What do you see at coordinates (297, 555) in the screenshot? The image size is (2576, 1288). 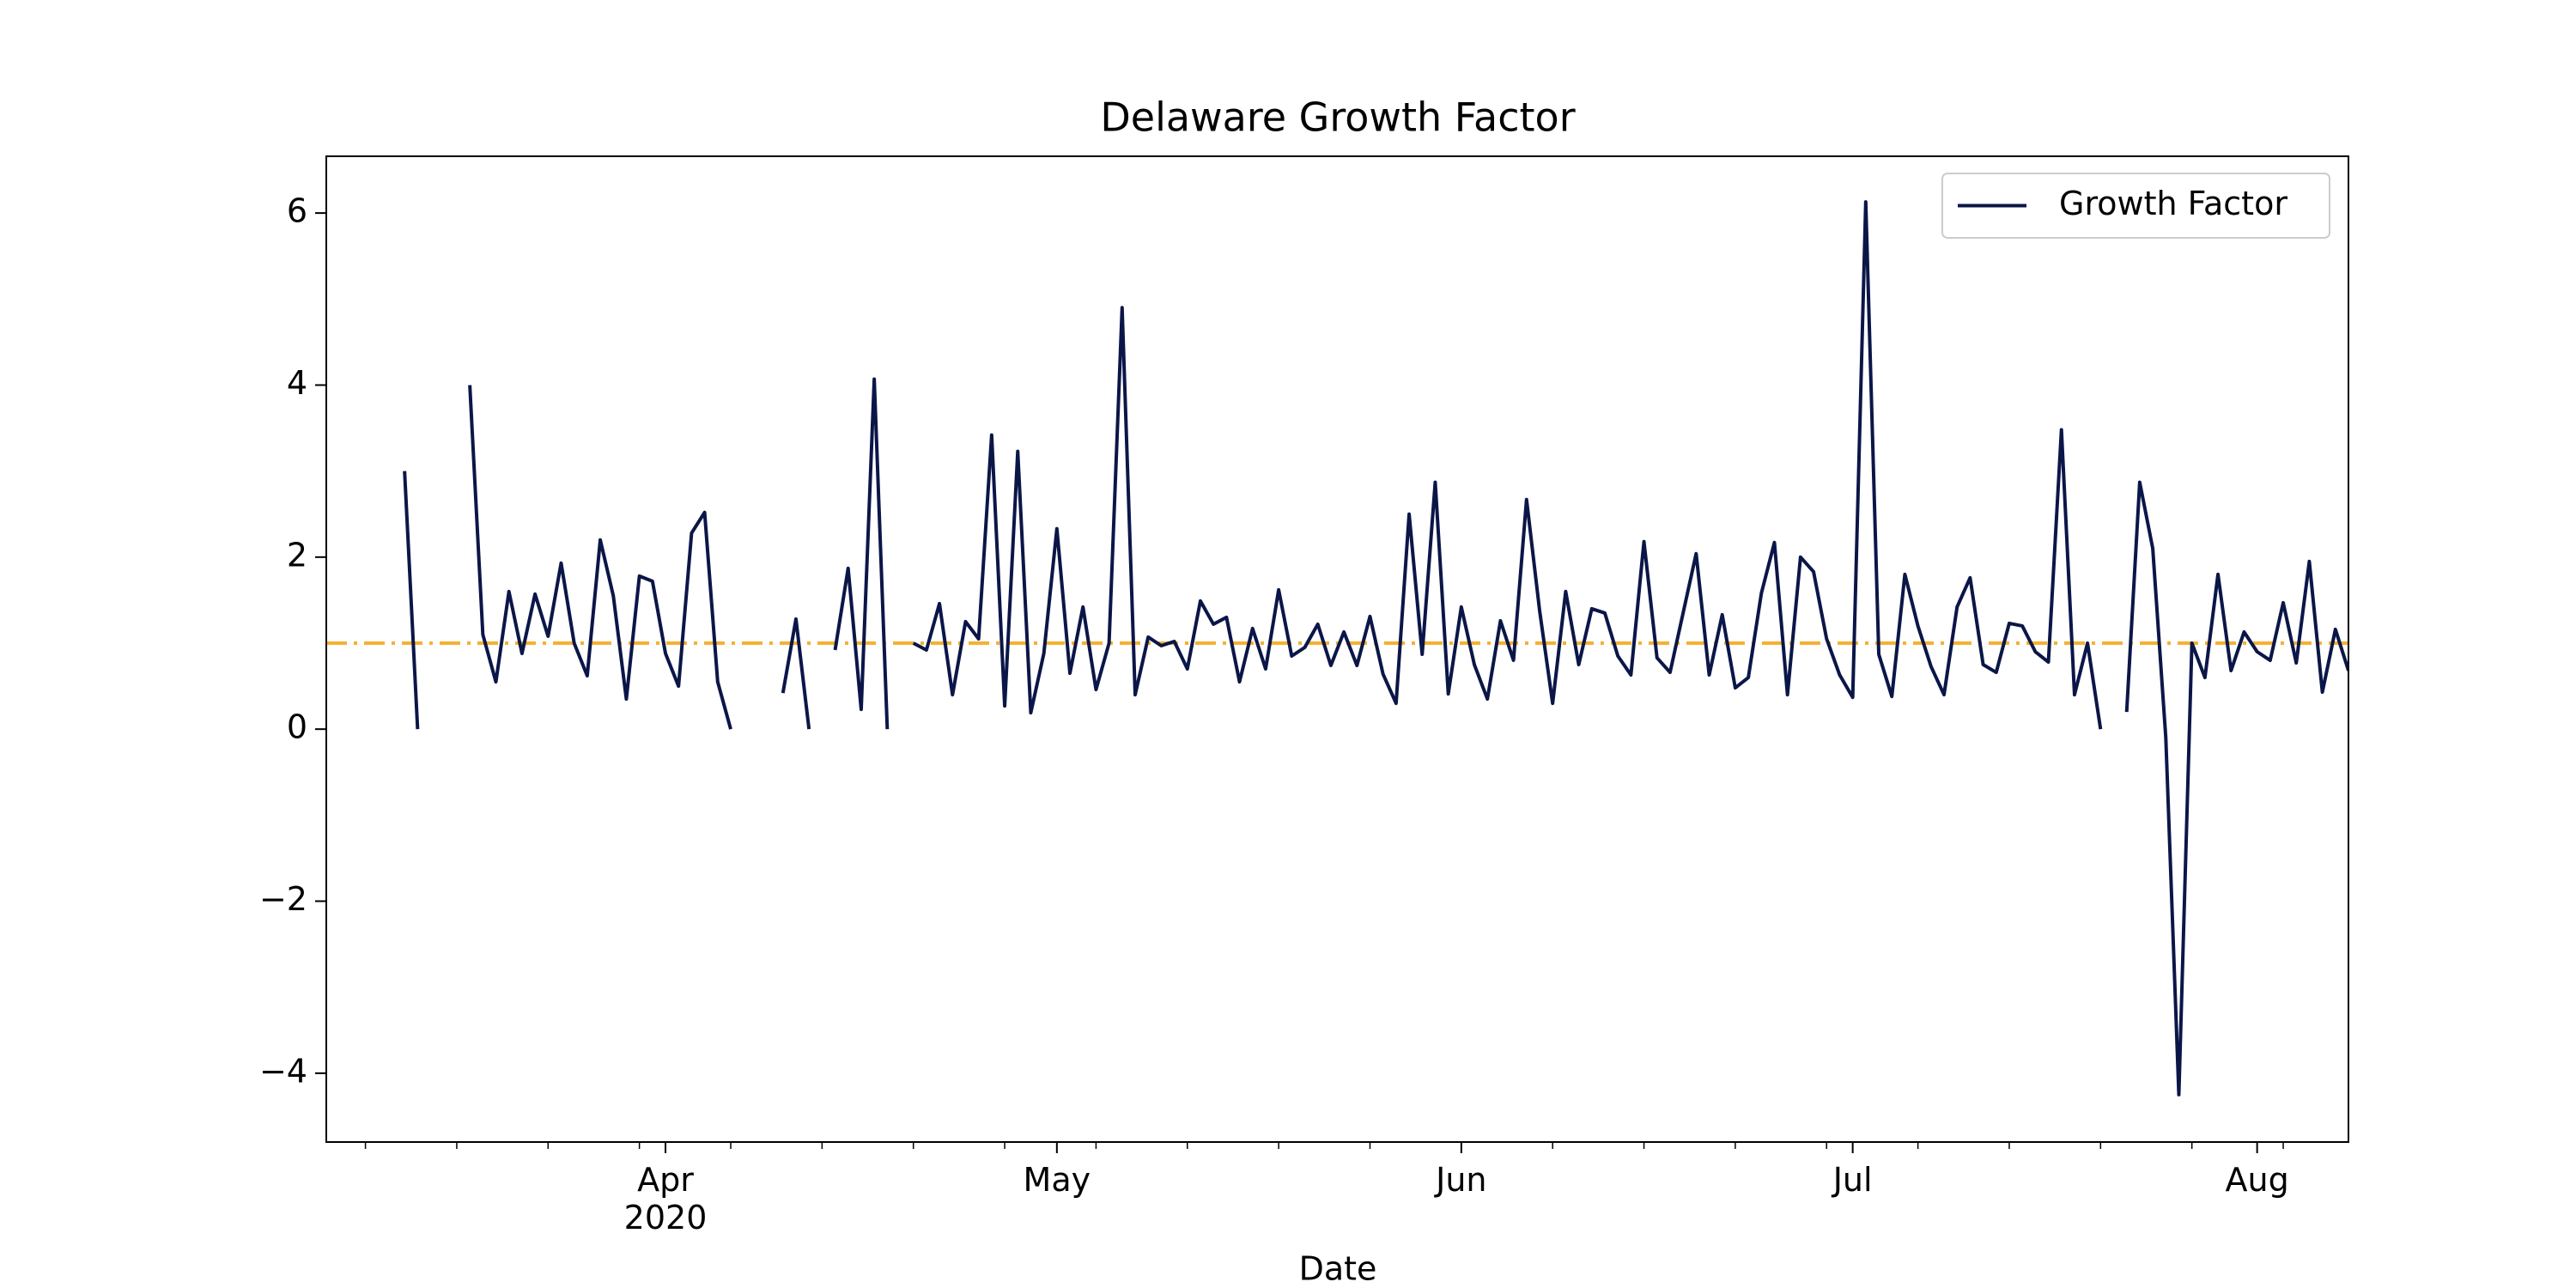 I see `y-tick-label: 2` at bounding box center [297, 555].